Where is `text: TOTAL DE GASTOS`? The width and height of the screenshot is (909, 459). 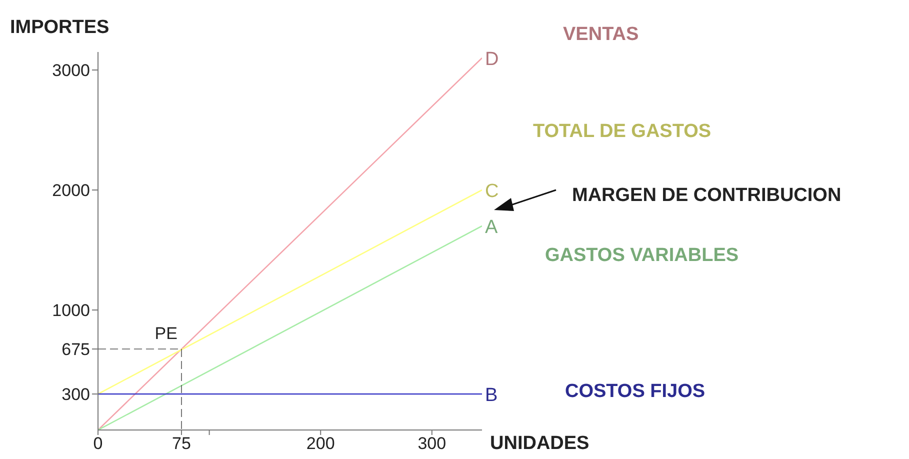
text: TOTAL DE GASTOS is located at coordinates (622, 131).